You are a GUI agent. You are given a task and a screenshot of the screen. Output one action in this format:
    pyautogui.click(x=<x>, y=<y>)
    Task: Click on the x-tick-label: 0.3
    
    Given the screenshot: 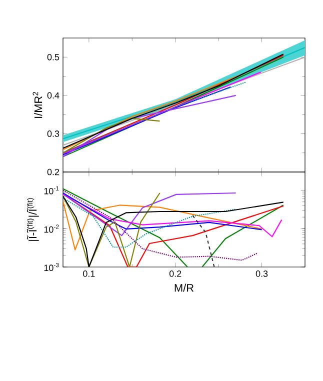 What is the action you would take?
    pyautogui.click(x=262, y=273)
    